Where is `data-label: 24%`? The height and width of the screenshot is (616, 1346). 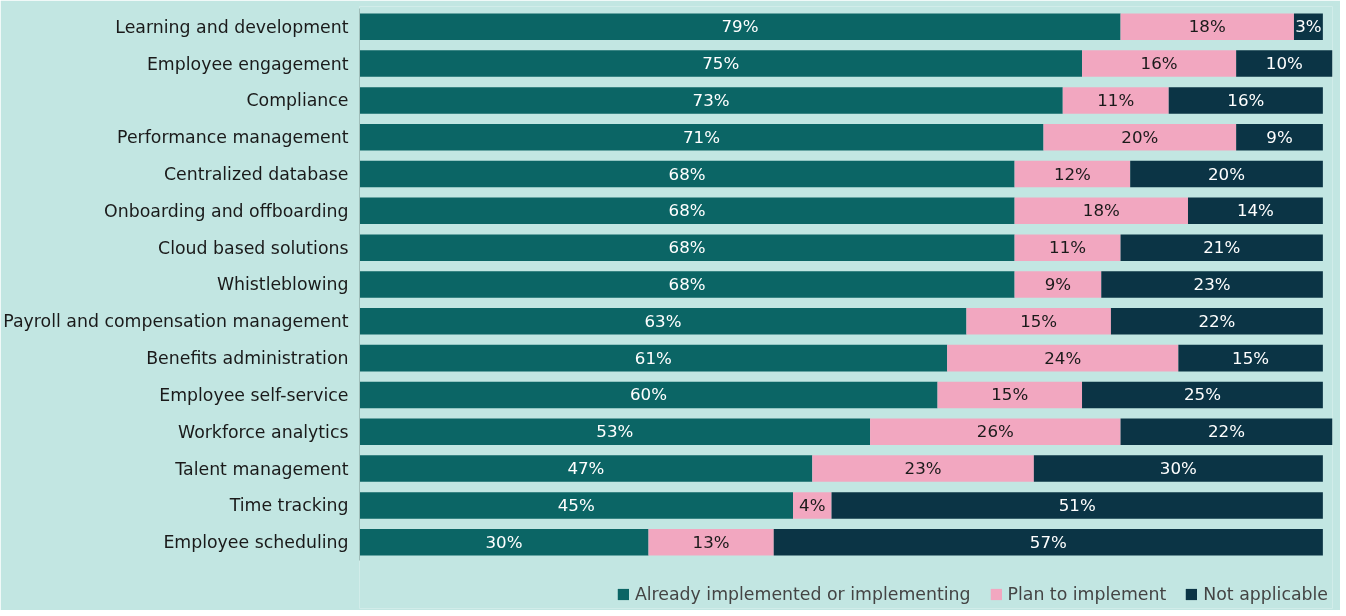 data-label: 24% is located at coordinates (1063, 358).